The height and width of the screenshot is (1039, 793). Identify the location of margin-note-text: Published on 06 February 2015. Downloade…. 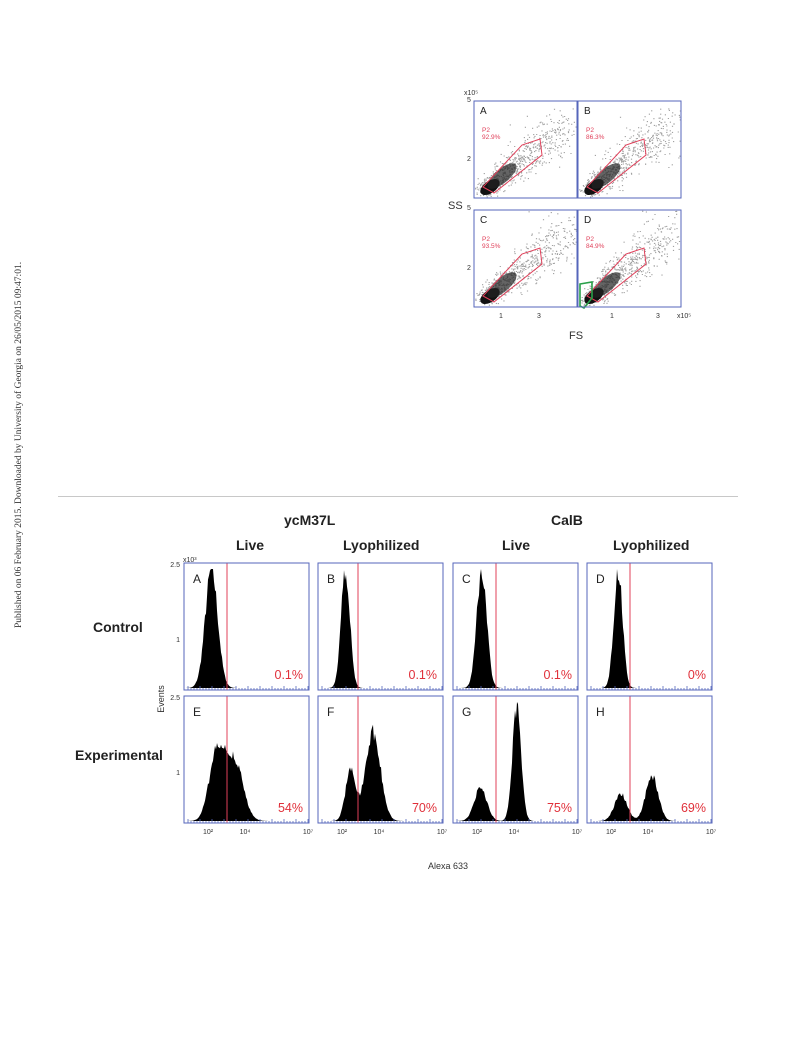
(19, 444).